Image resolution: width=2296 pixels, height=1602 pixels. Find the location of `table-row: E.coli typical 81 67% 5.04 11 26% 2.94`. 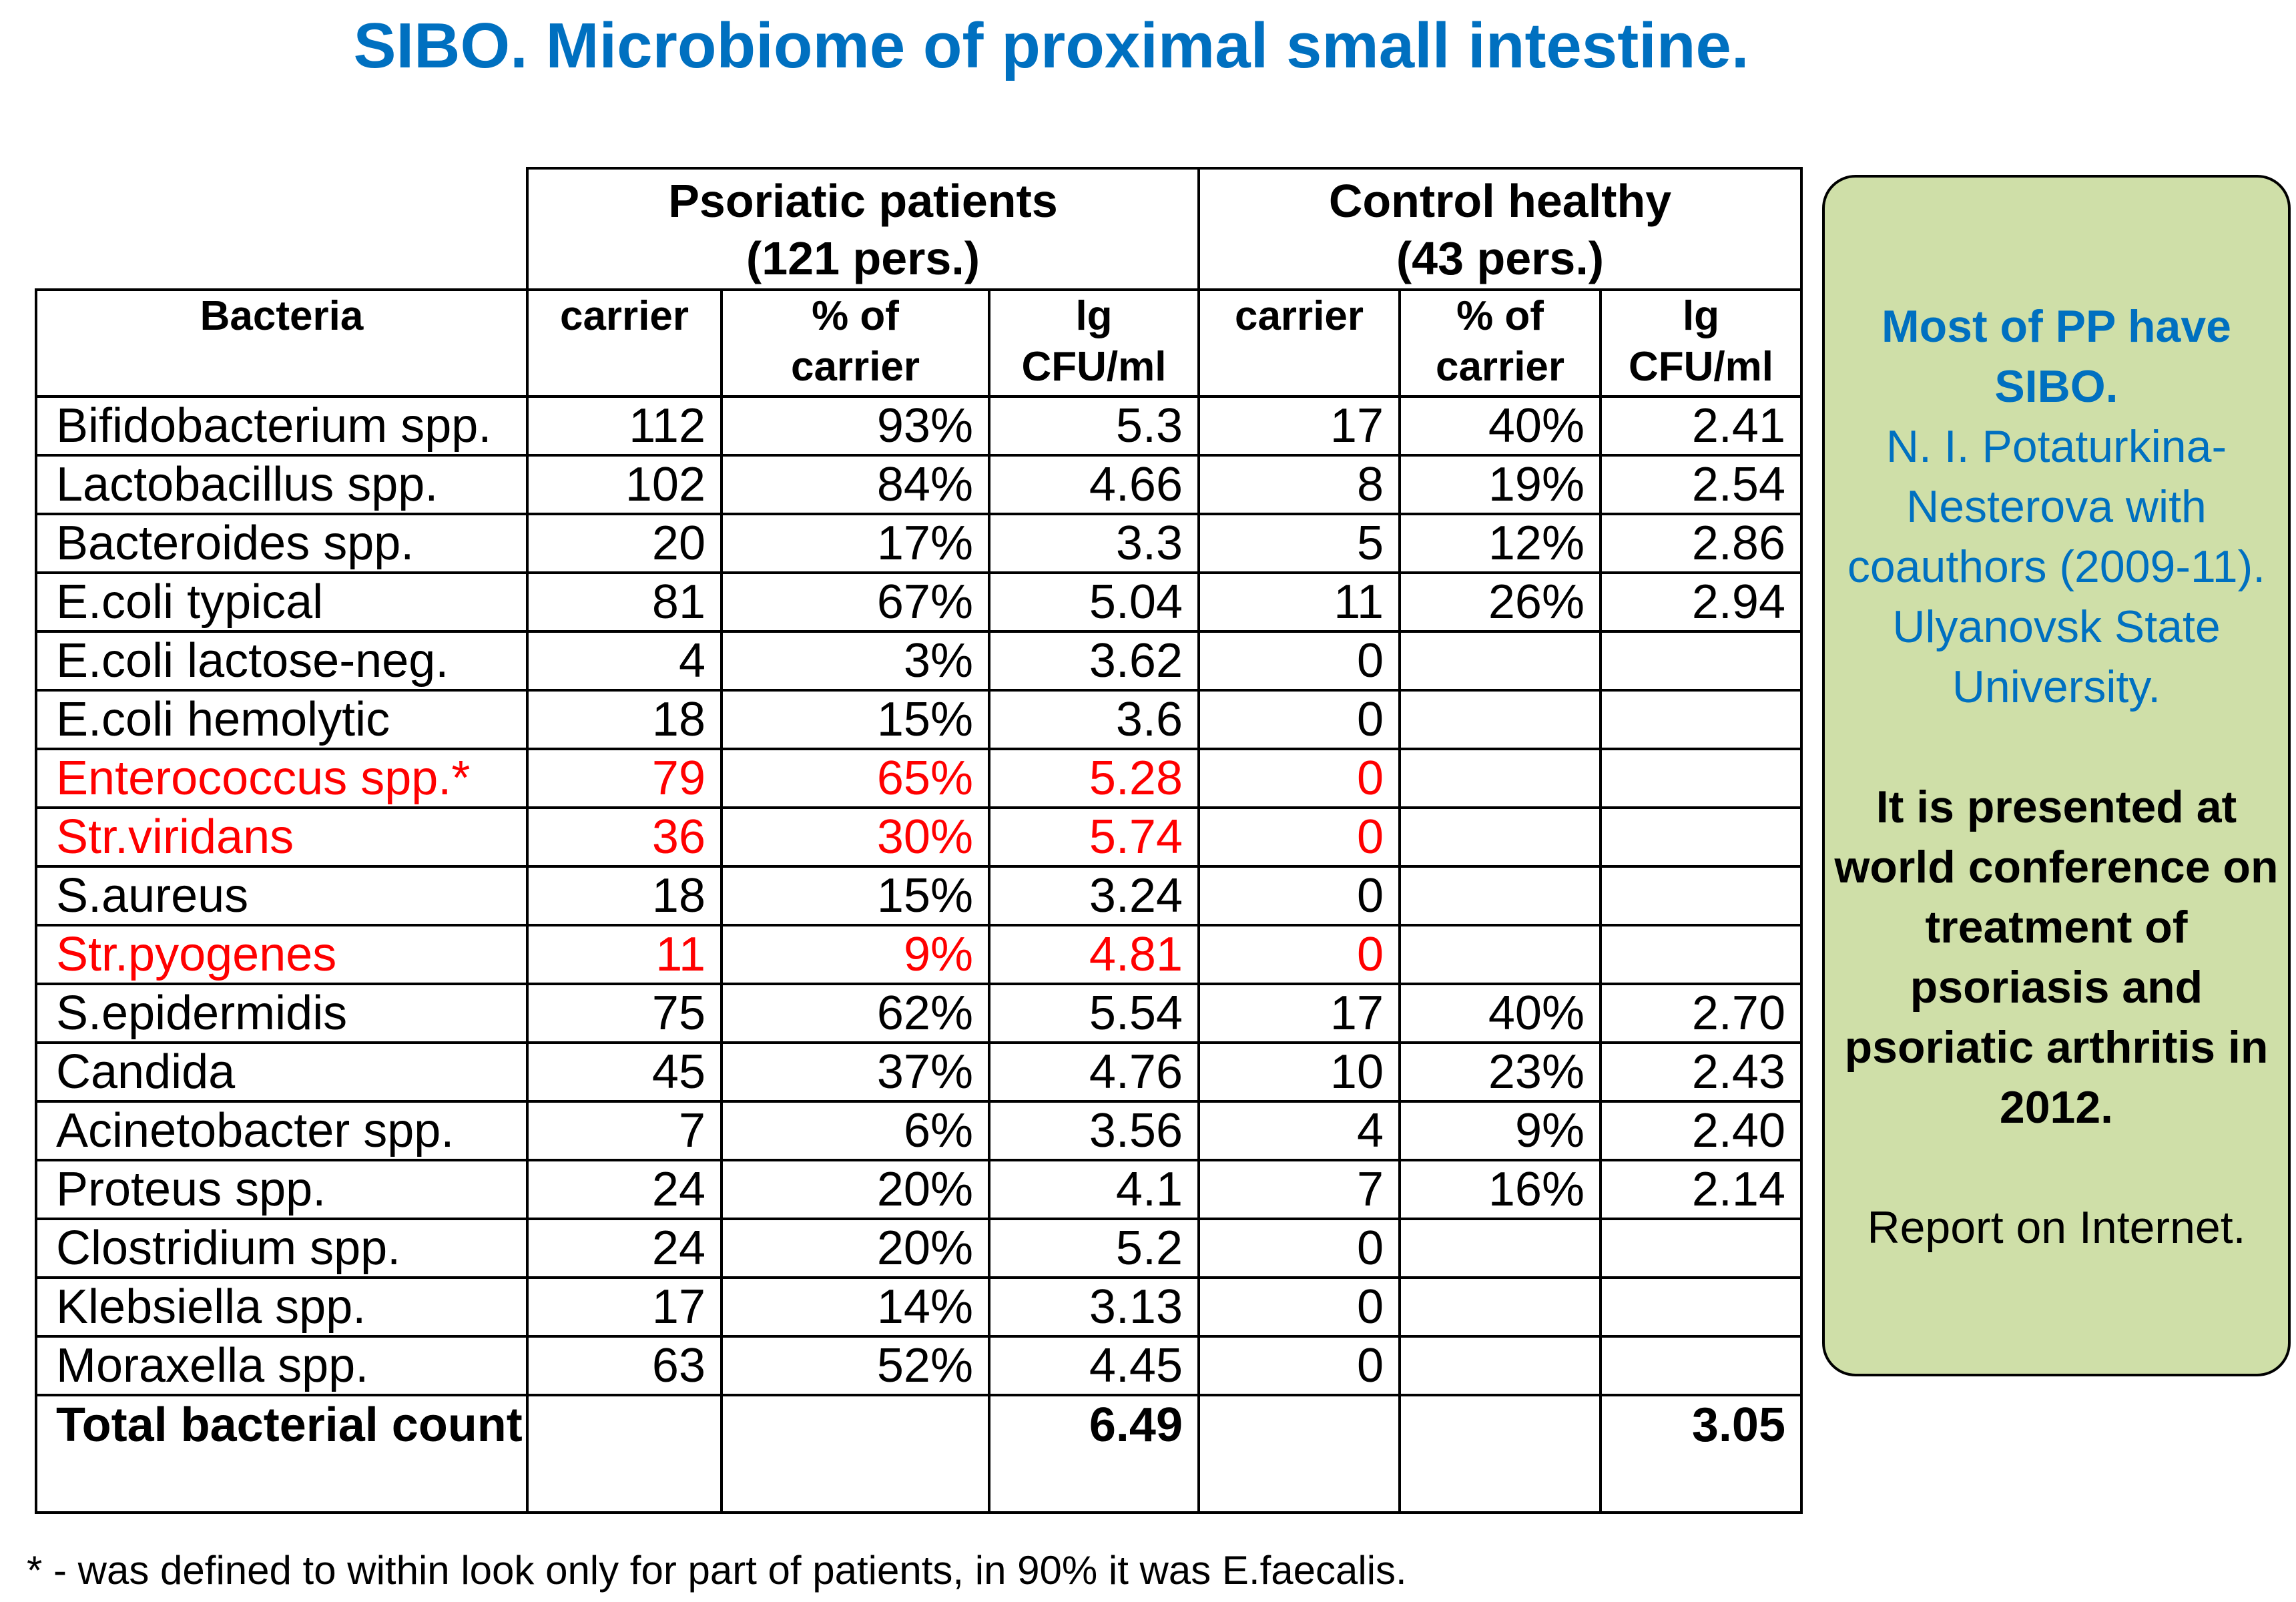

table-row: E.coli typical 81 67% 5.04 11 26% 2.94 is located at coordinates (919, 602).